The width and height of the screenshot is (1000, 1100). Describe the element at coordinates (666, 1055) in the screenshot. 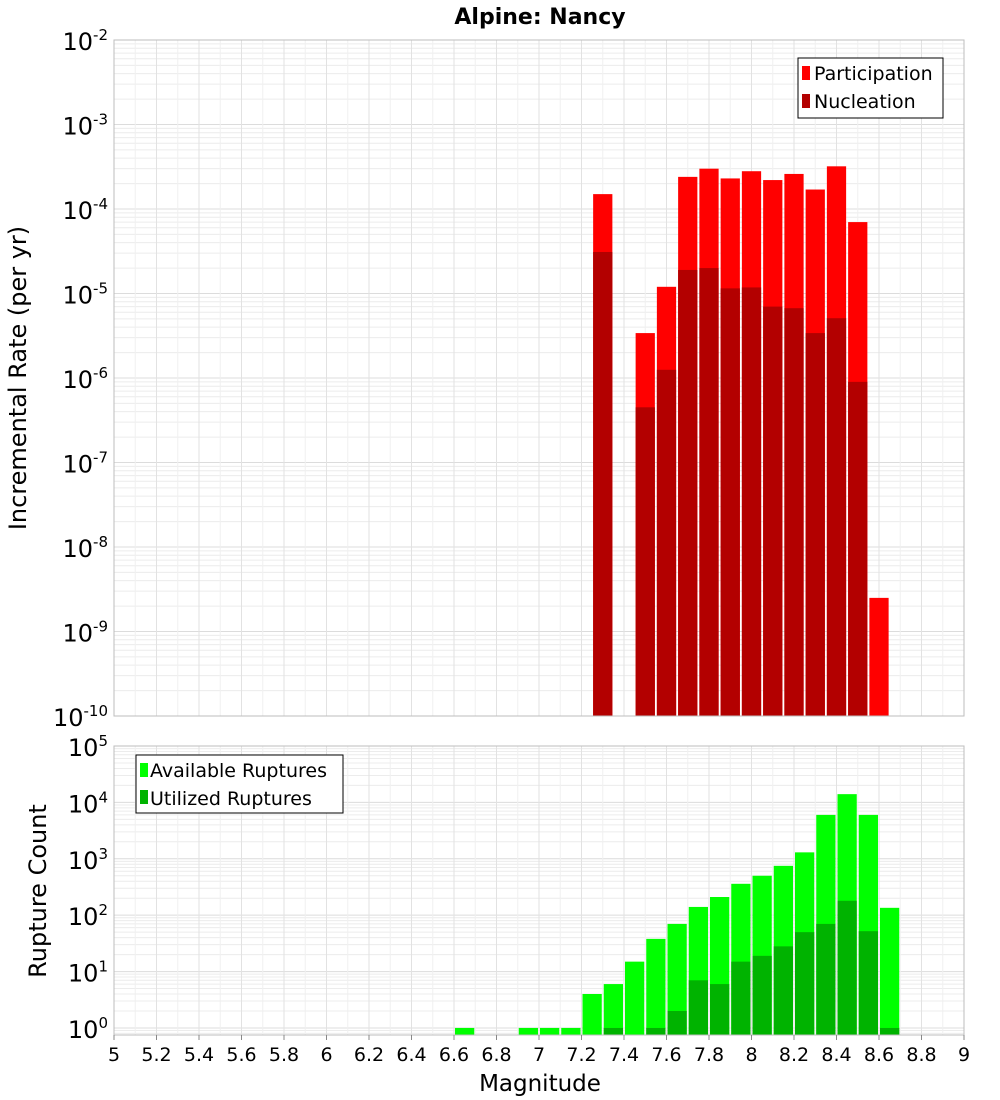

I see `x-tick-label: 7.6` at that location.